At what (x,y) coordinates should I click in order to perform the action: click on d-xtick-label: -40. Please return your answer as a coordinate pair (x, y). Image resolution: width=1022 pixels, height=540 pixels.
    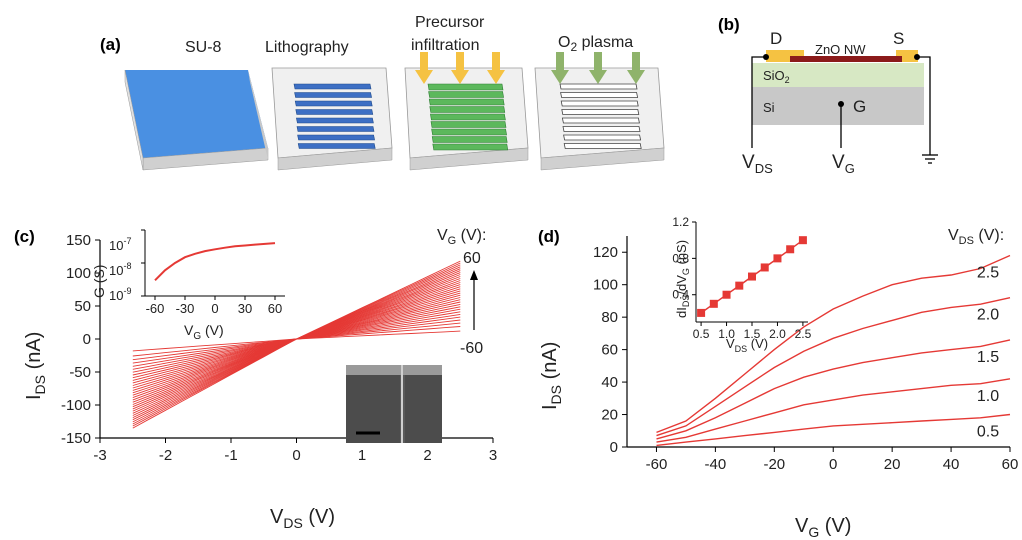
    Looking at the image, I should click on (716, 464).